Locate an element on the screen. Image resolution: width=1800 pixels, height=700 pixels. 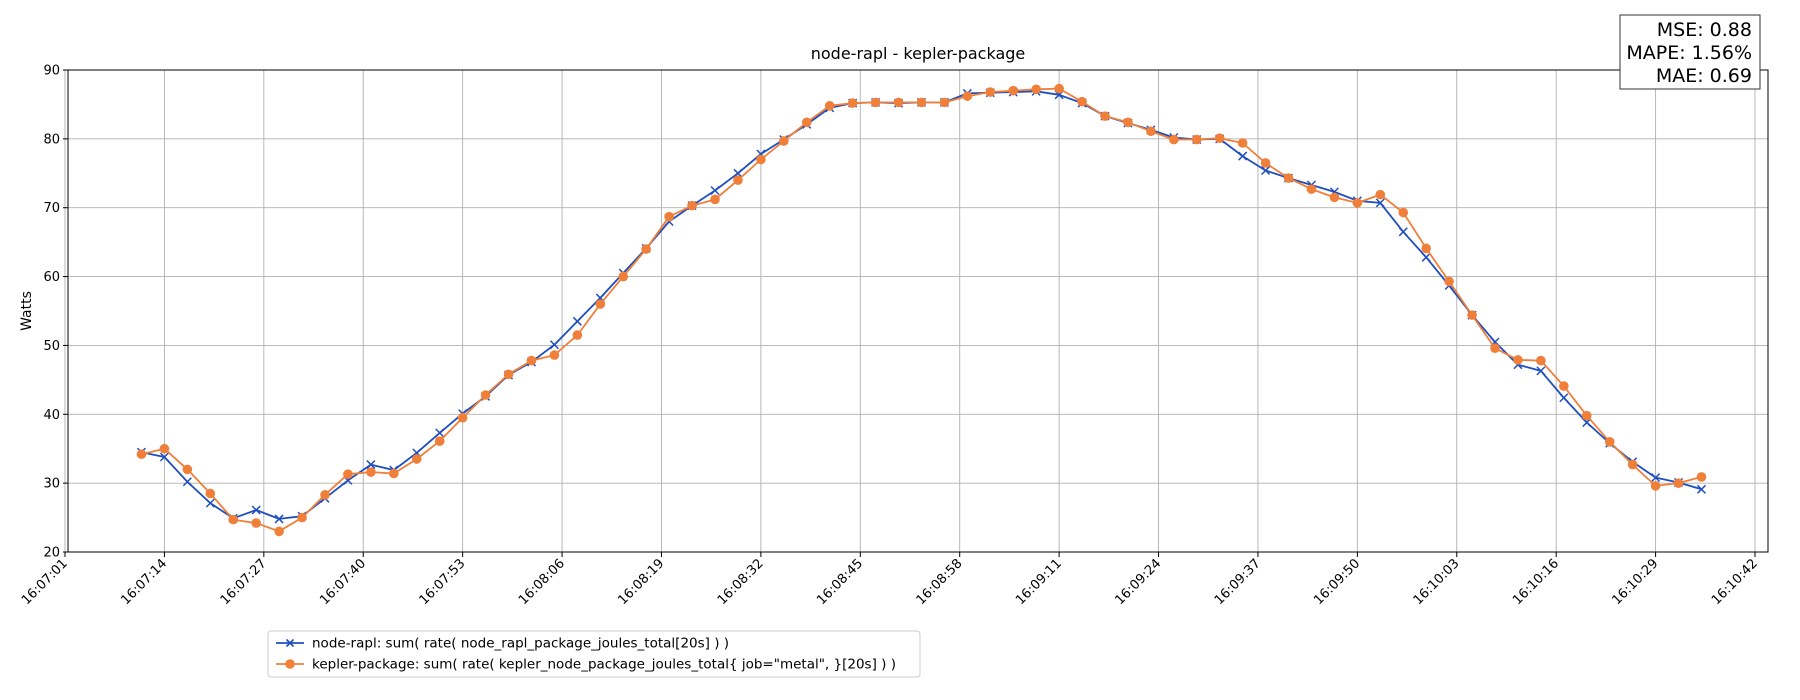
stats-mape: MAPE: 1.56% is located at coordinates (1689, 53).